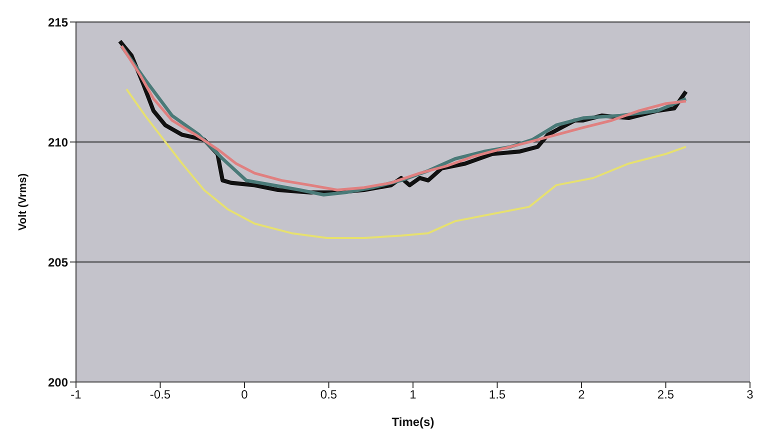 Image resolution: width=770 pixels, height=444 pixels. What do you see at coordinates (58, 22) in the screenshot?
I see `y-tick-label: 215` at bounding box center [58, 22].